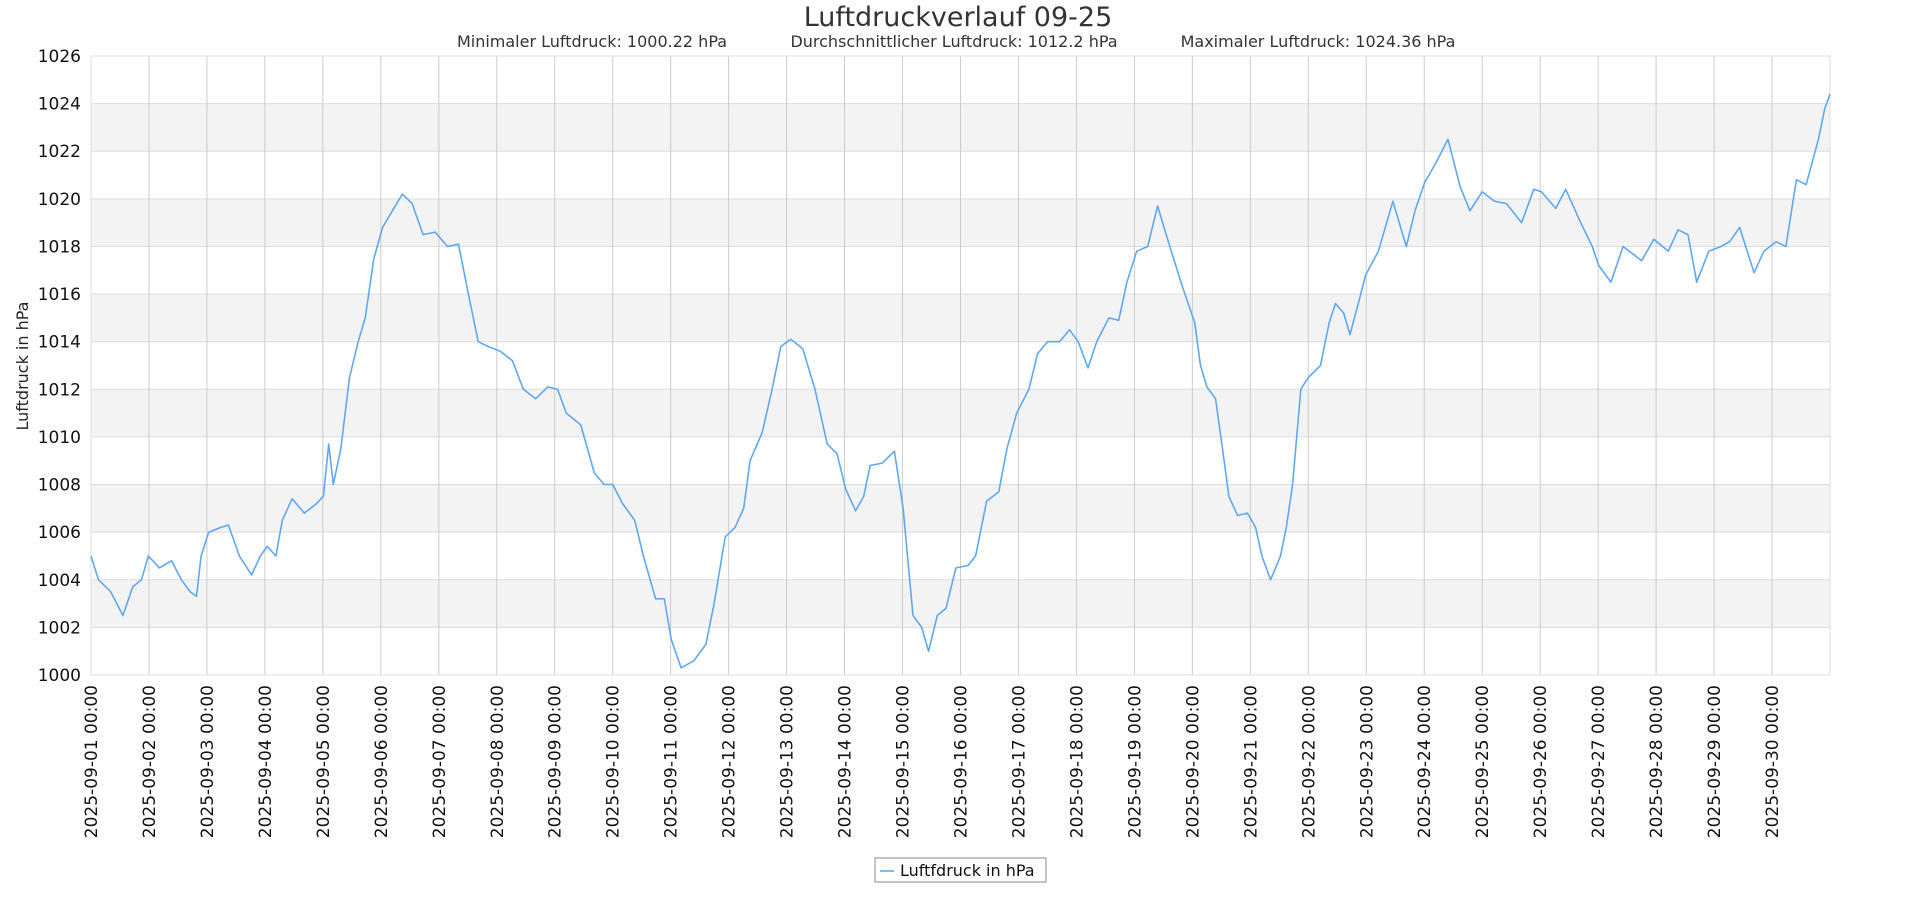 The height and width of the screenshot is (900, 1920). Describe the element at coordinates (846, 761) in the screenshot. I see `x-tick-label: 2025-09-14 00:00` at that location.